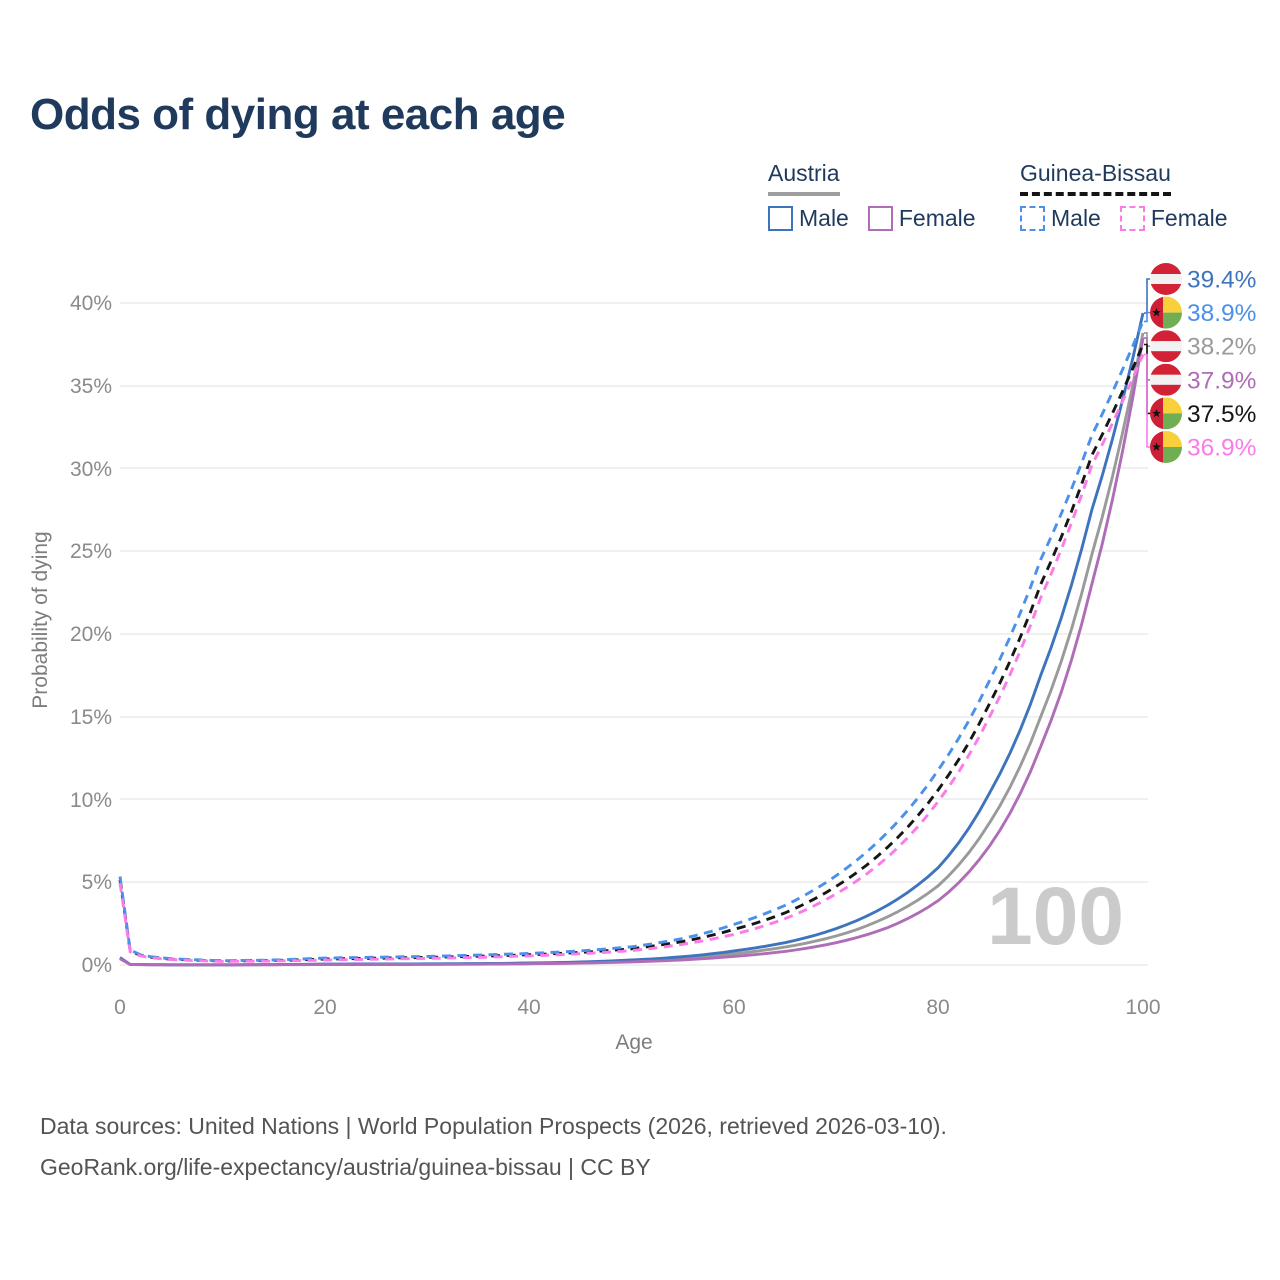 The height and width of the screenshot is (1280, 1280). Describe the element at coordinates (298, 114) in the screenshot. I see `page-title: Odds of dying at each age` at that location.